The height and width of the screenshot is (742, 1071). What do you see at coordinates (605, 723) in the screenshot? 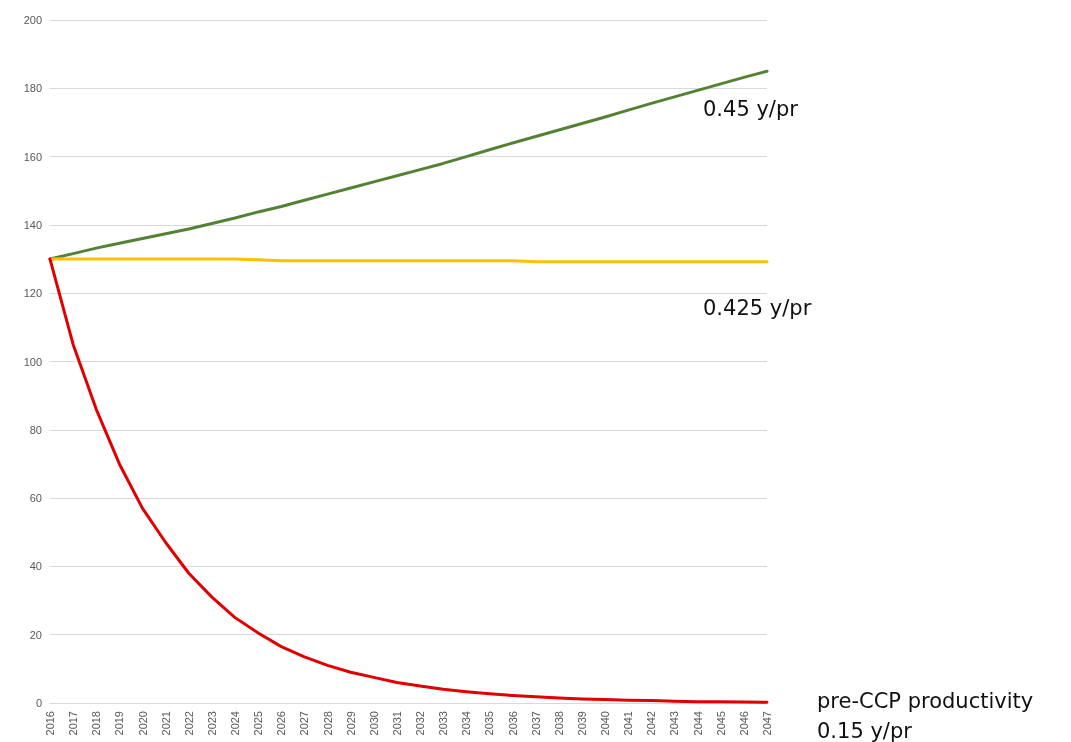
I see `x-tick-label: 2040` at bounding box center [605, 723].